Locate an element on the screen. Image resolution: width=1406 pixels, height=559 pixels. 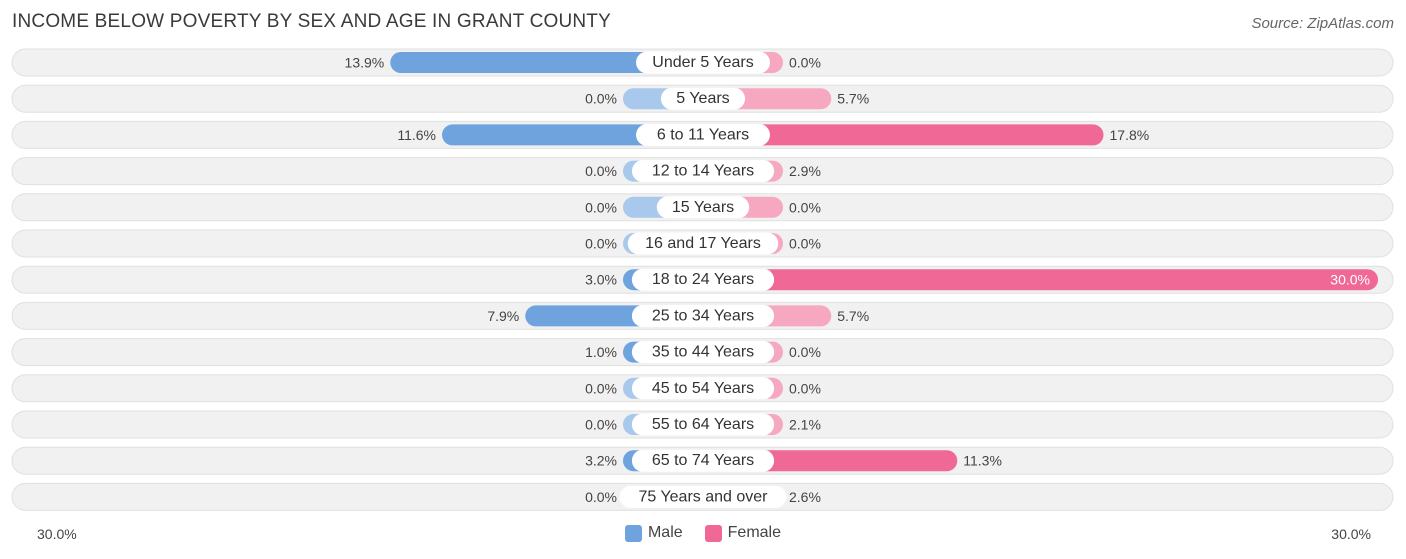
legend-label-female: Female is located at coordinates (754, 532).